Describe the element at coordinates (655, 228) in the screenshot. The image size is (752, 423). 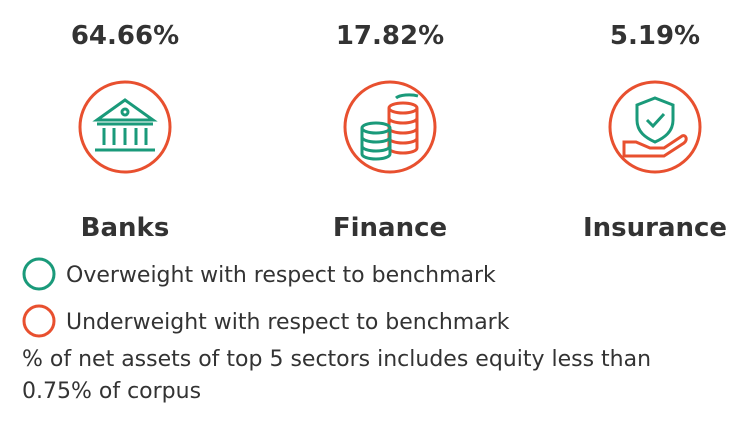
I see `sector-name: Insurance` at that location.